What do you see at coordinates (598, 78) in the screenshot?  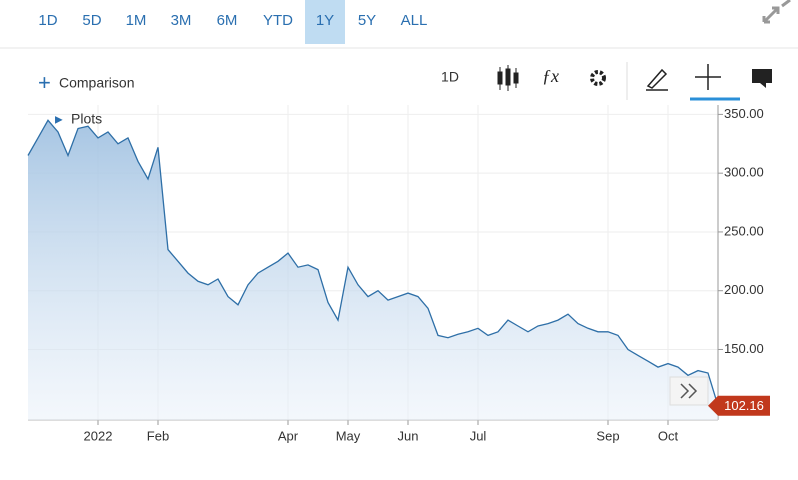 I see `settings-icon` at bounding box center [598, 78].